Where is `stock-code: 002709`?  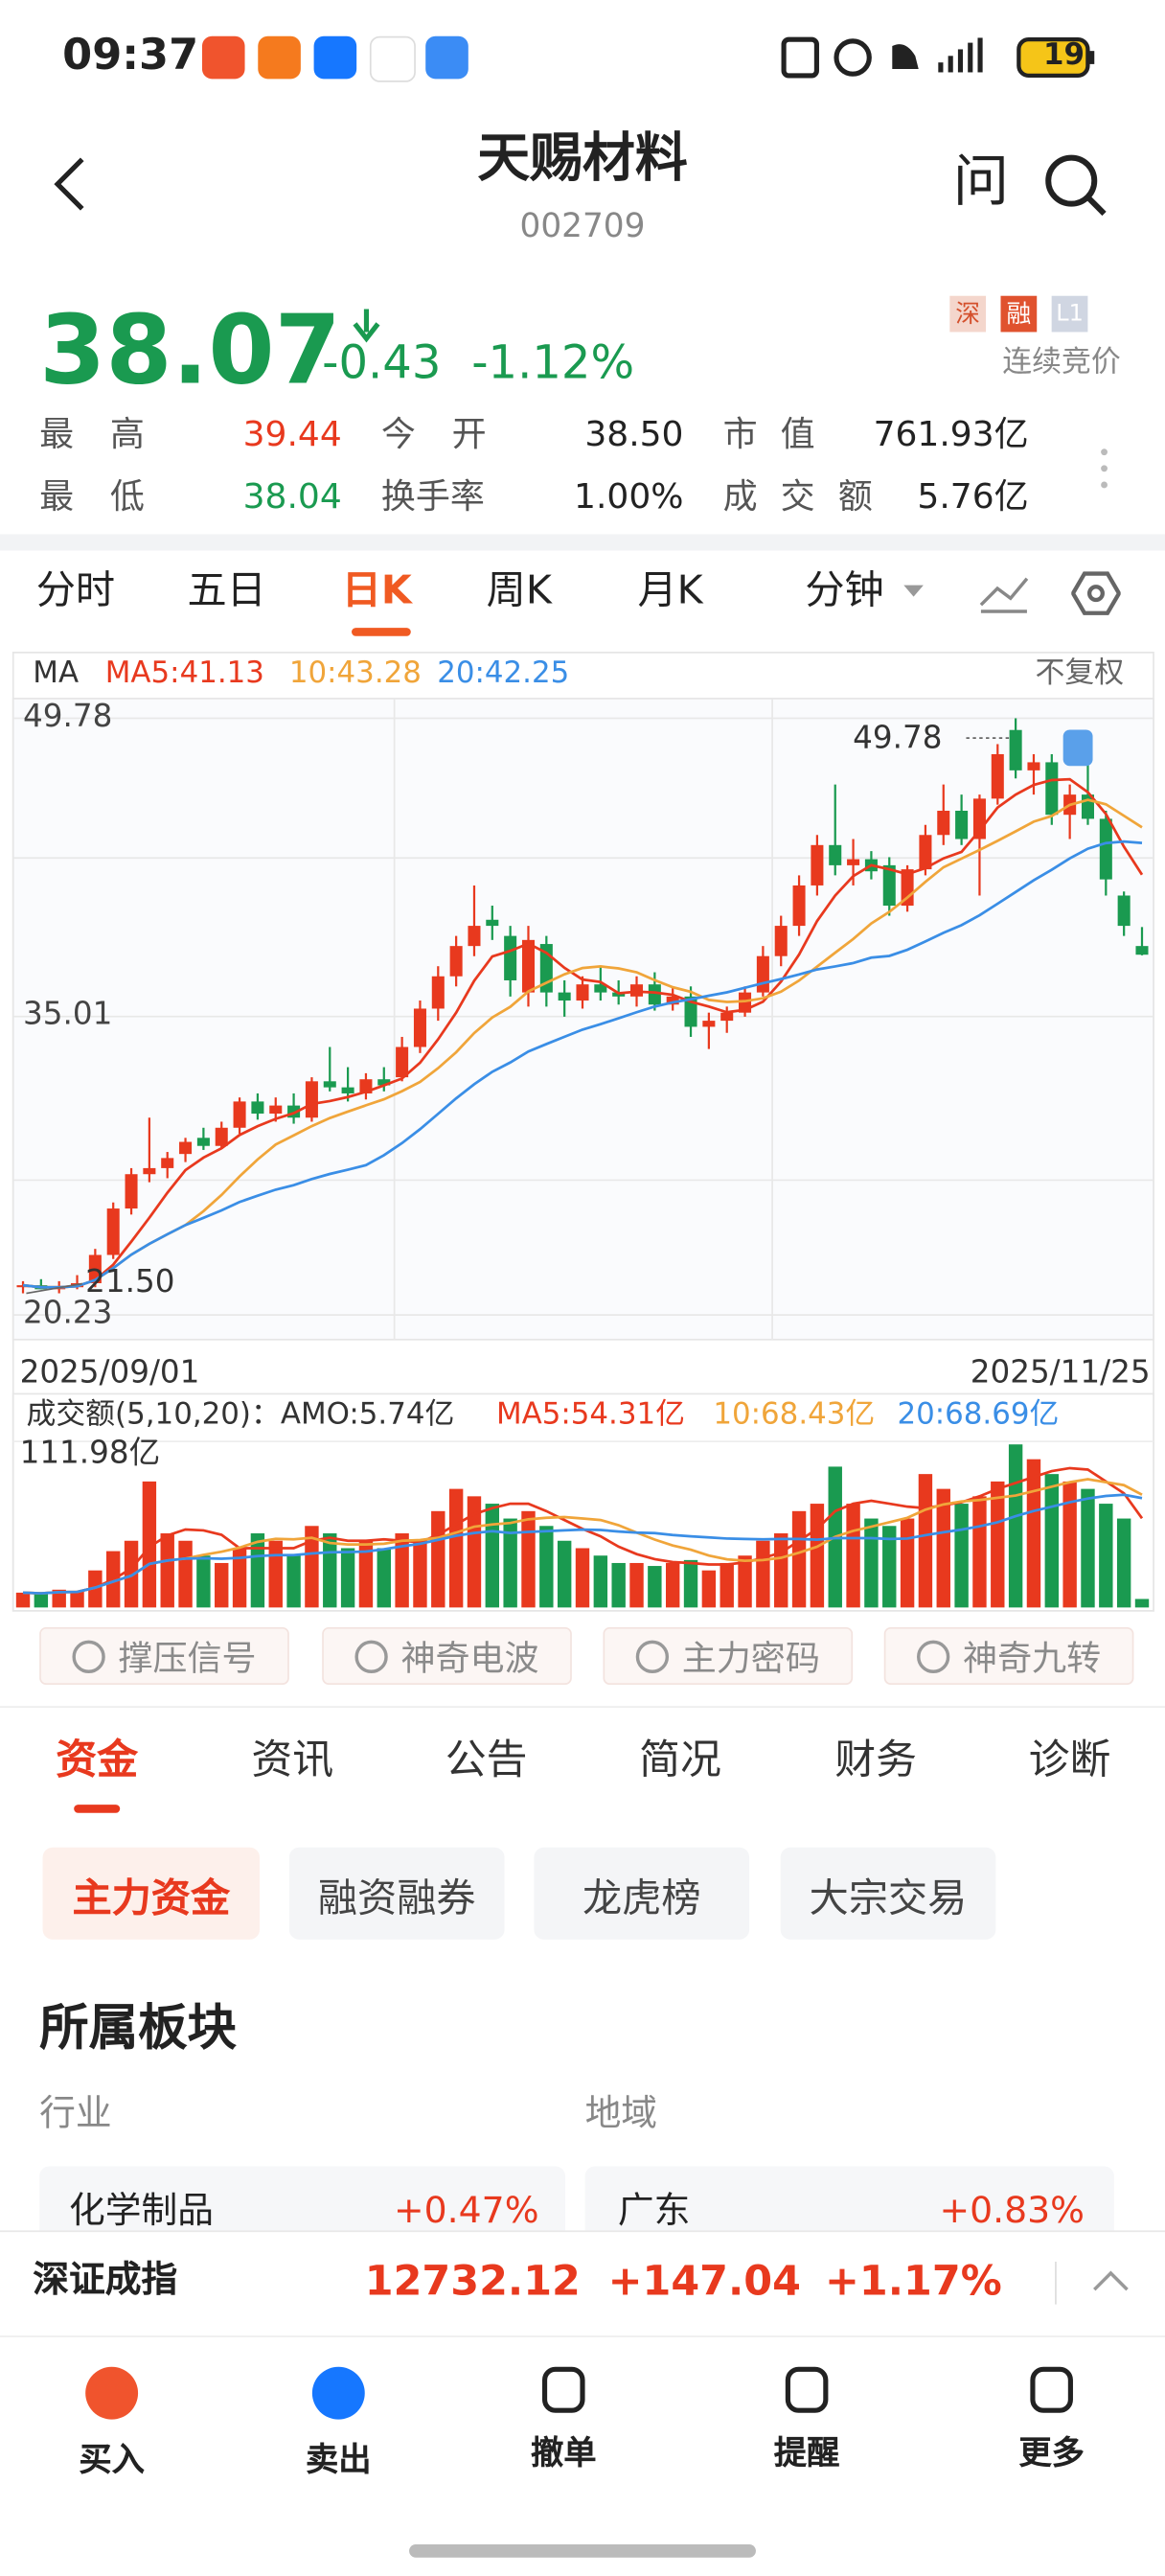 stock-code: 002709 is located at coordinates (582, 225).